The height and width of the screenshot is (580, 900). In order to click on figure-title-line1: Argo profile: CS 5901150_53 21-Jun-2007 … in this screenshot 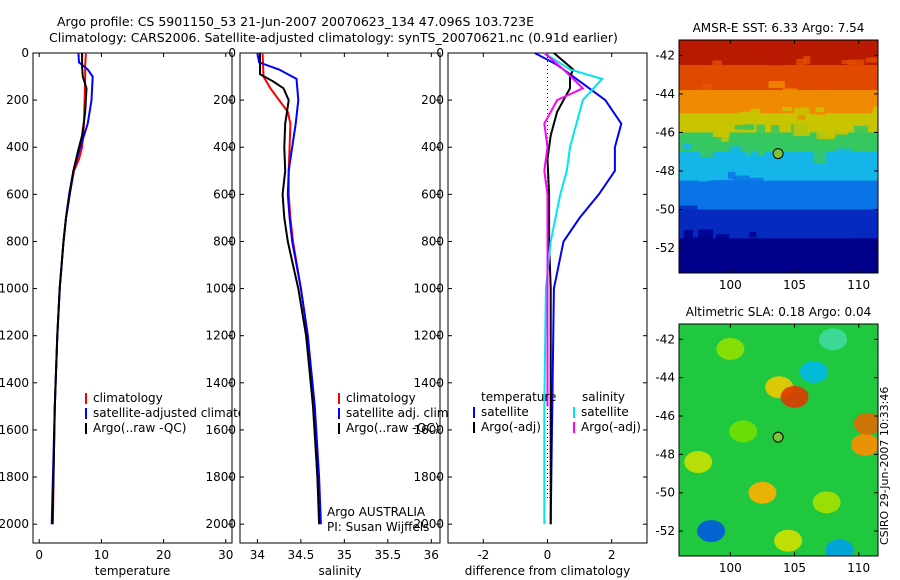, I will do `click(296, 21)`.